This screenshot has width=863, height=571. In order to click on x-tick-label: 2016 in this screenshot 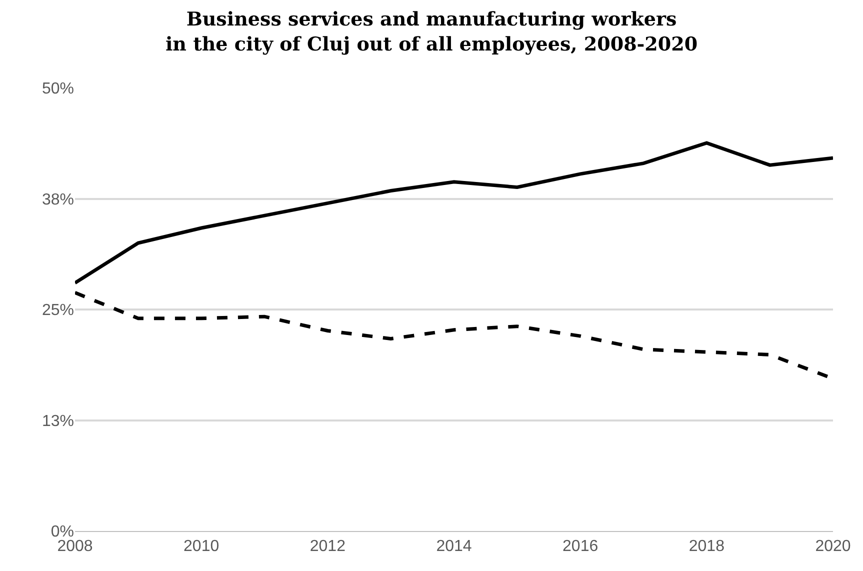, I will do `click(580, 547)`.